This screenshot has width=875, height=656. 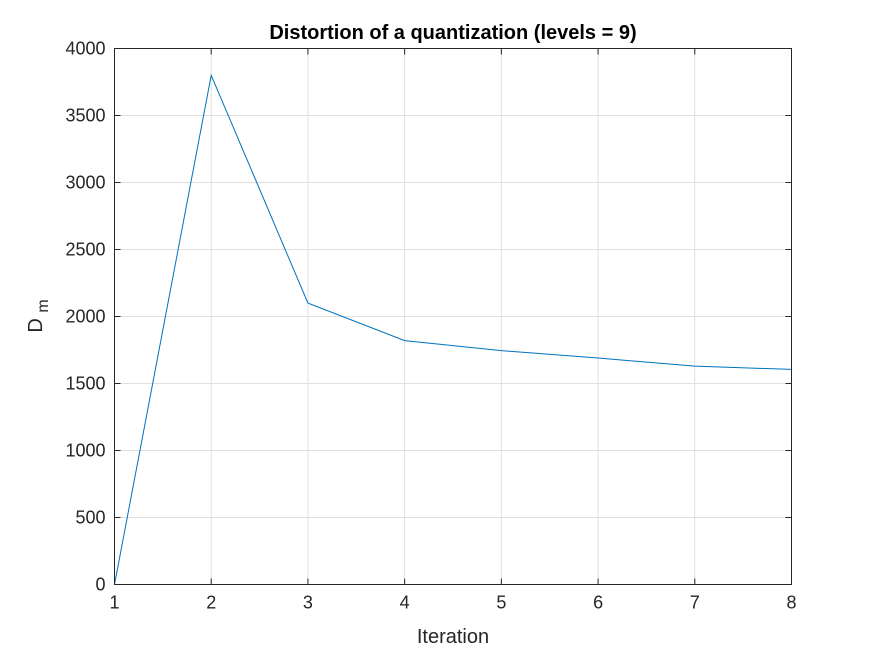 What do you see at coordinates (85, 116) in the screenshot?
I see `y-tick-label: 3500` at bounding box center [85, 116].